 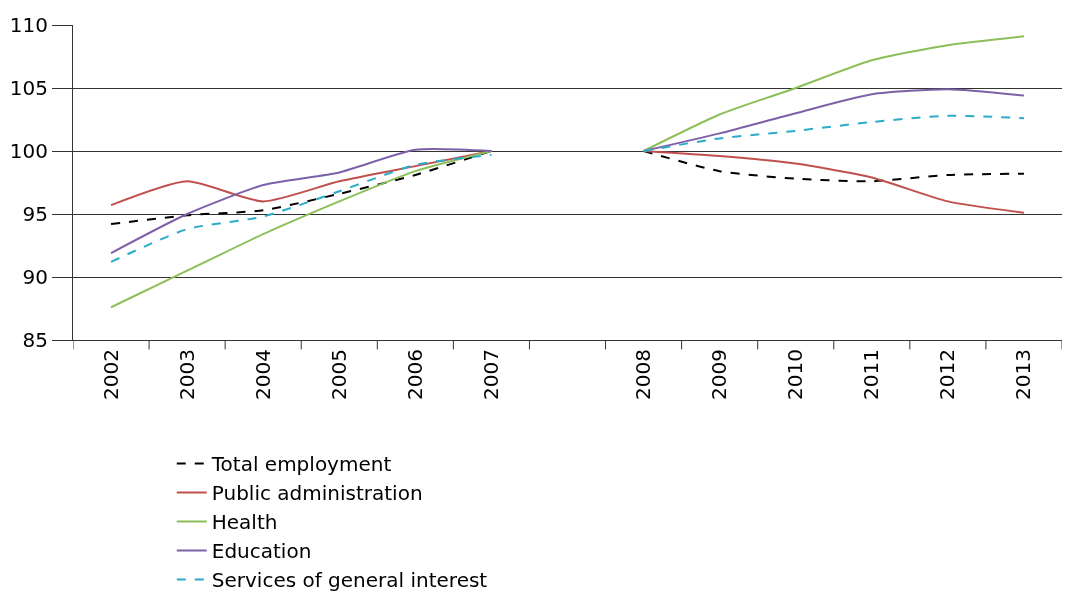 I want to click on x-tick-label: 2003, so click(x=186, y=374).